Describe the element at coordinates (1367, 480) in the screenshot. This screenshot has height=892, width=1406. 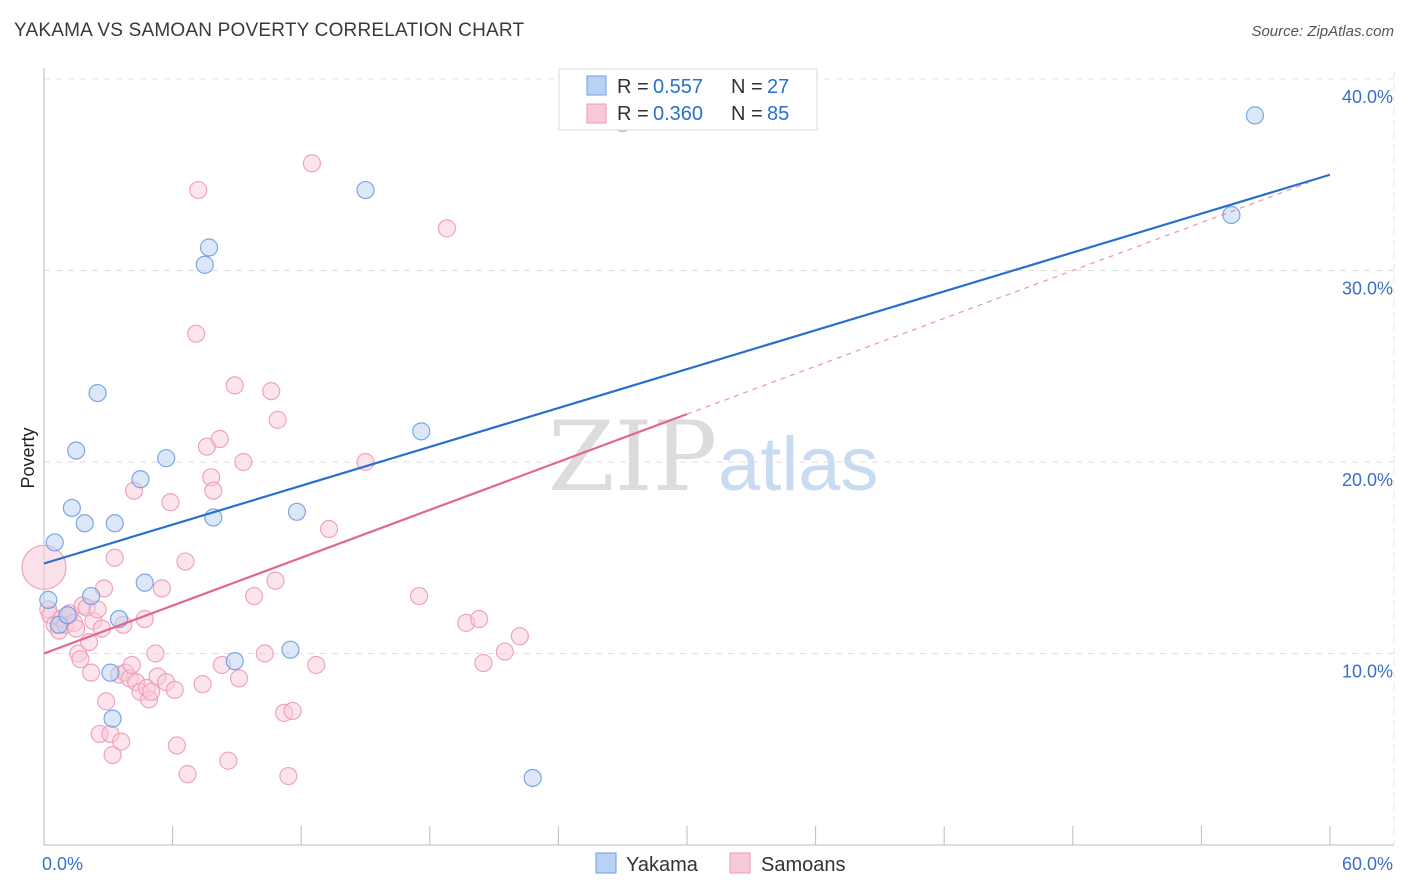
I see `y-tick-label-1: 20.0%` at that location.